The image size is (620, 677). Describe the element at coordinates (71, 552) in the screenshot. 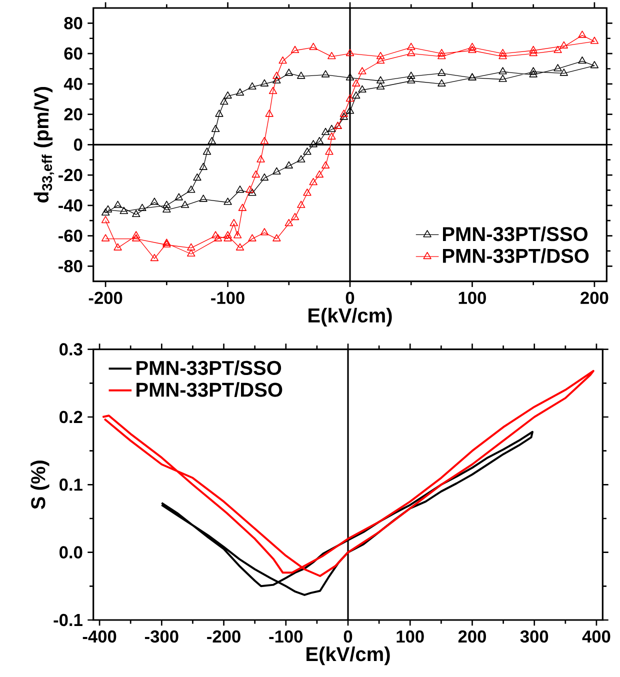

I see `y-tick-label: 0.0` at that location.